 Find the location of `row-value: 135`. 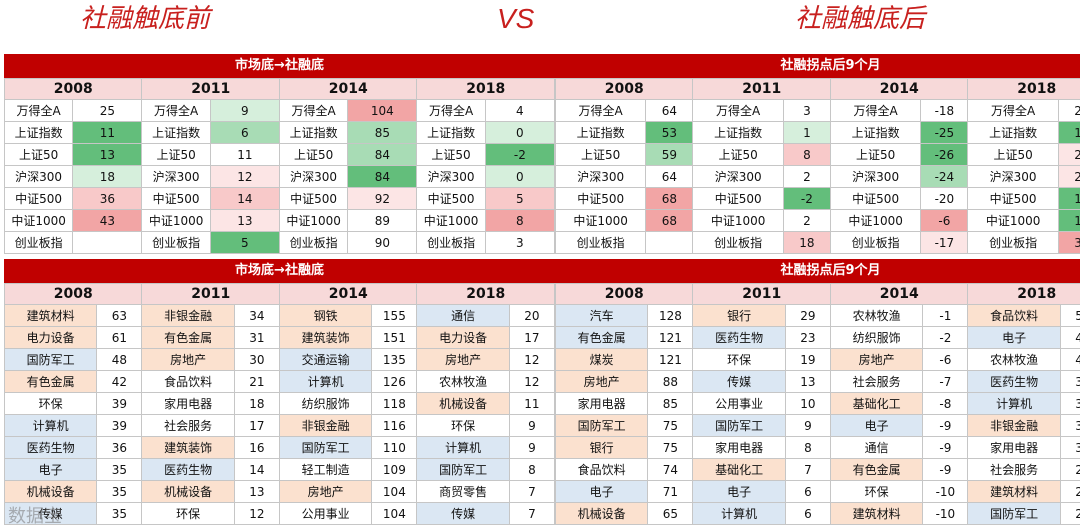

row-value: 135 is located at coordinates (394, 359).